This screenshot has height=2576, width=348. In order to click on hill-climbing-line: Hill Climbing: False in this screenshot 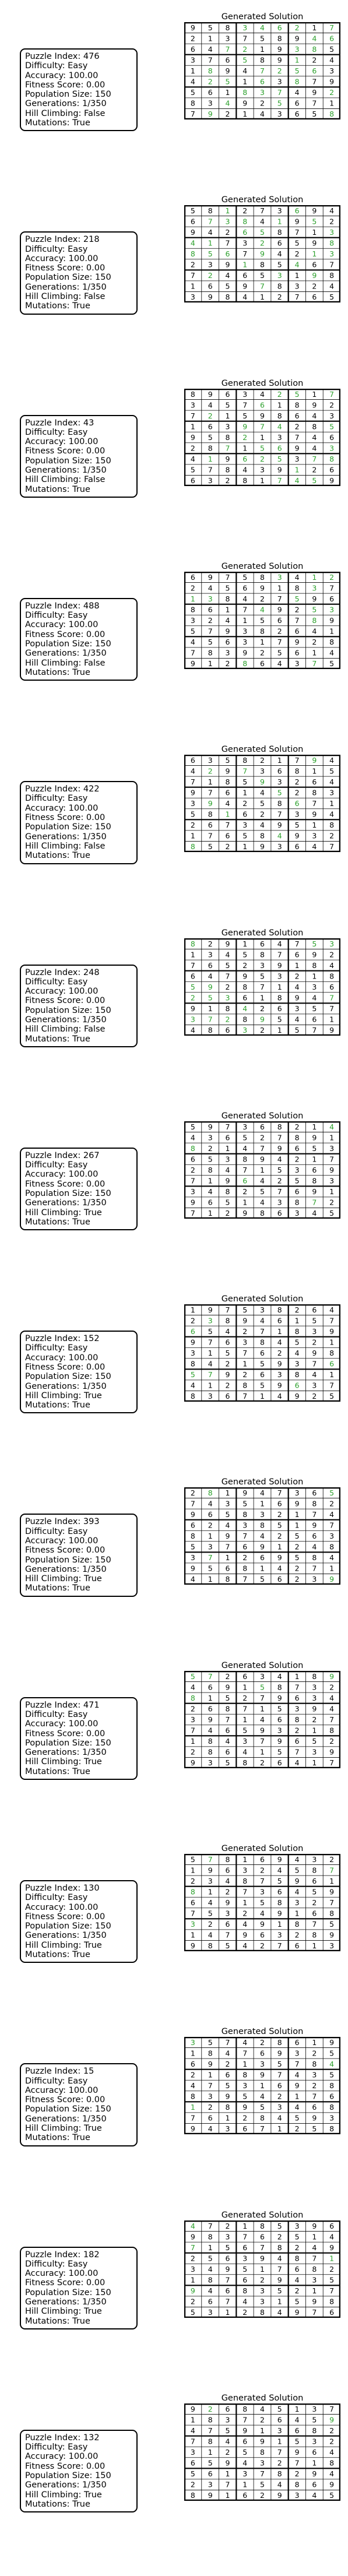, I will do `click(65, 297)`.